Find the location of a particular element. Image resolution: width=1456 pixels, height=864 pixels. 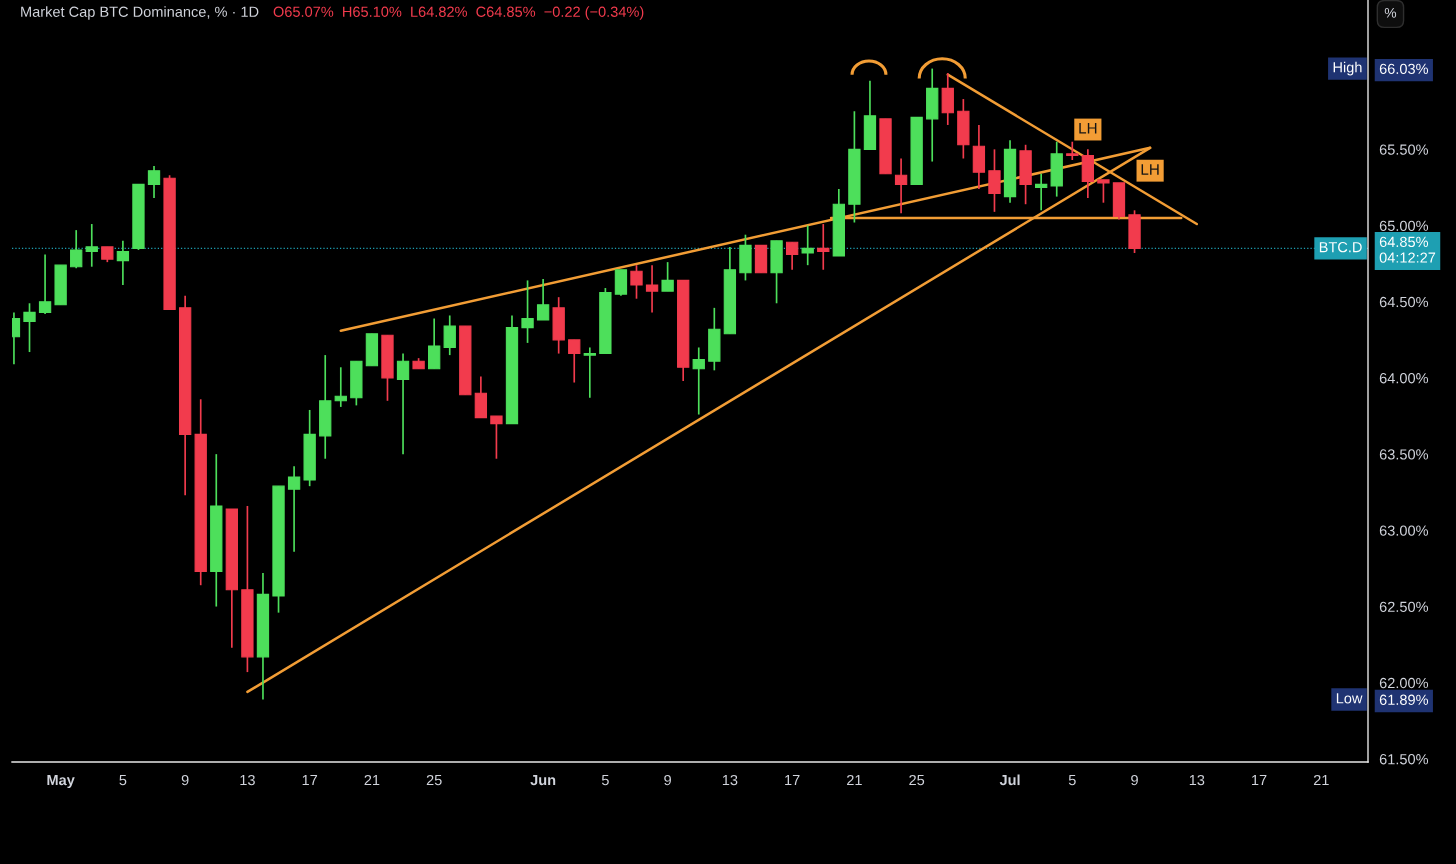

y-tick-label: 62.00% is located at coordinates (1404, 683).